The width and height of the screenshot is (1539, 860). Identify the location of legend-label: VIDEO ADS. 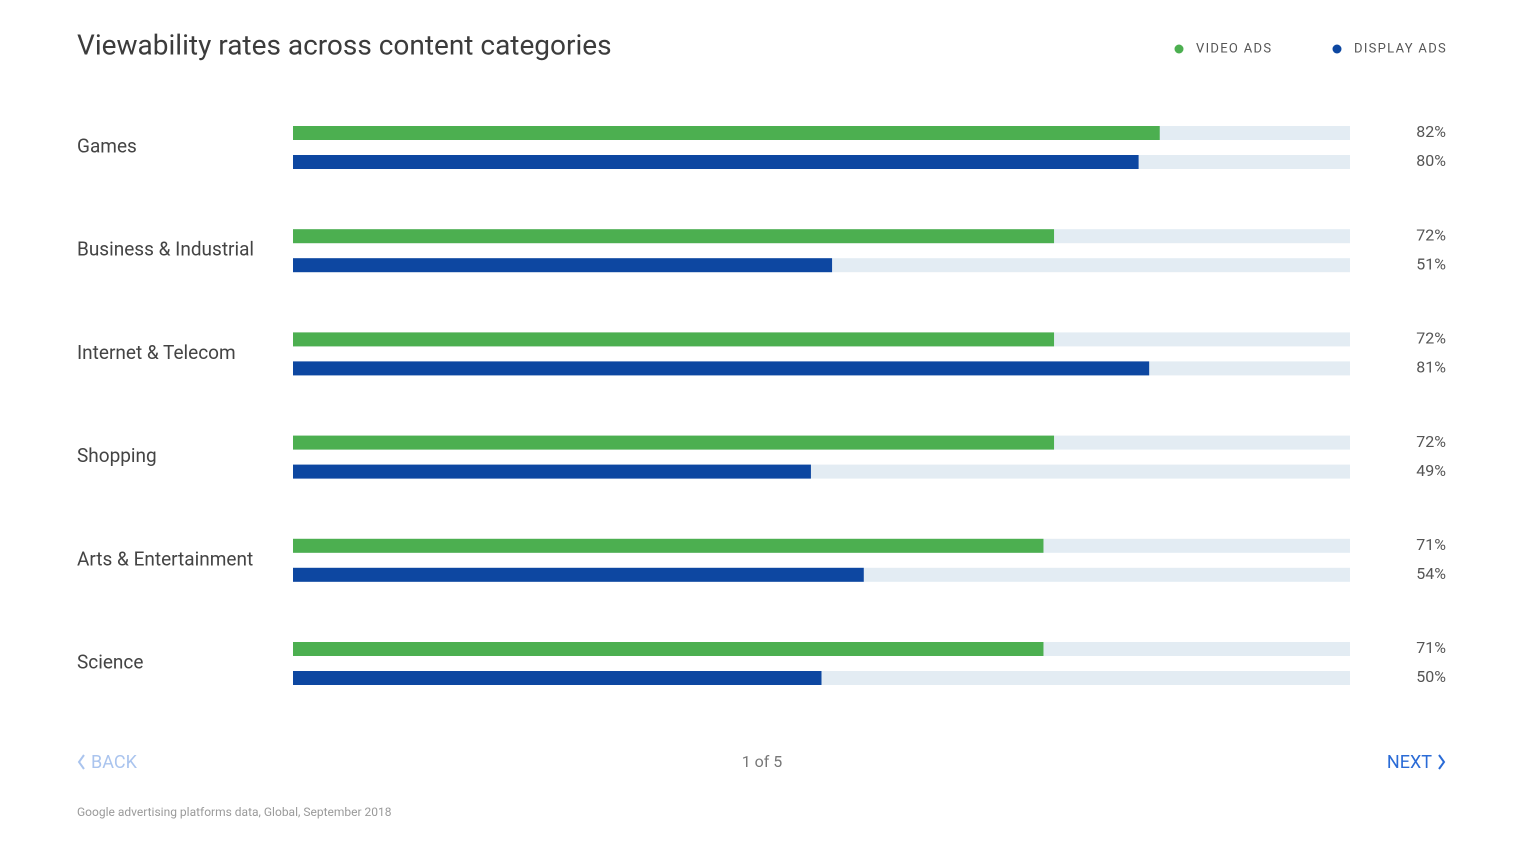
(1234, 48).